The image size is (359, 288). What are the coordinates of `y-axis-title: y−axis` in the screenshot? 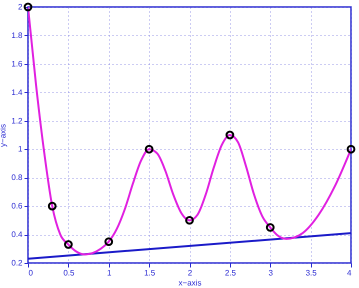 It's located at (4, 135).